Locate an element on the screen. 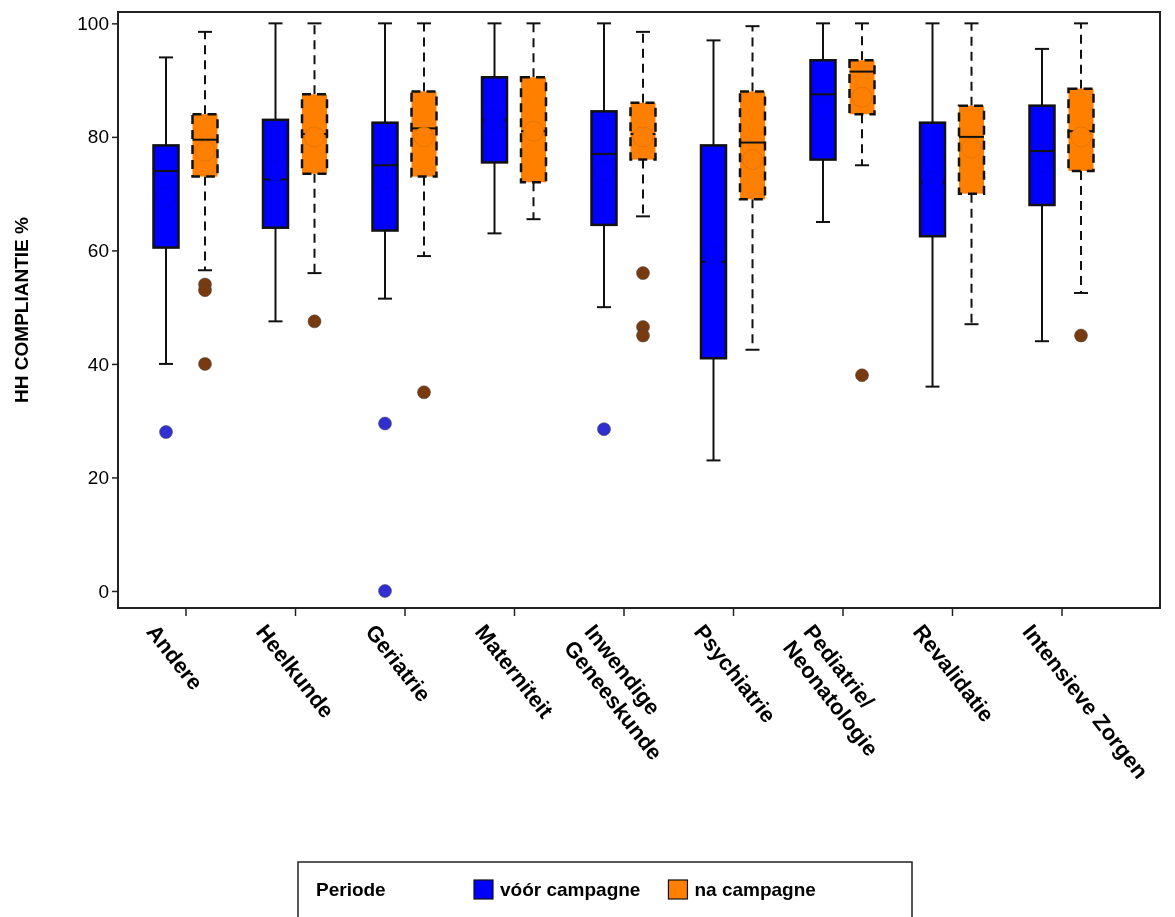 The height and width of the screenshot is (917, 1175). legend-label: vóór campagne is located at coordinates (570, 889).